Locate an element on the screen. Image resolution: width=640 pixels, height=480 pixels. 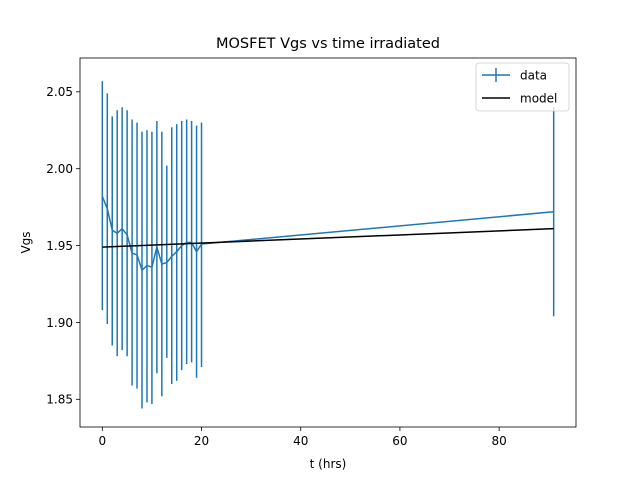
x-axis-label: t (hrs) is located at coordinates (328, 464).